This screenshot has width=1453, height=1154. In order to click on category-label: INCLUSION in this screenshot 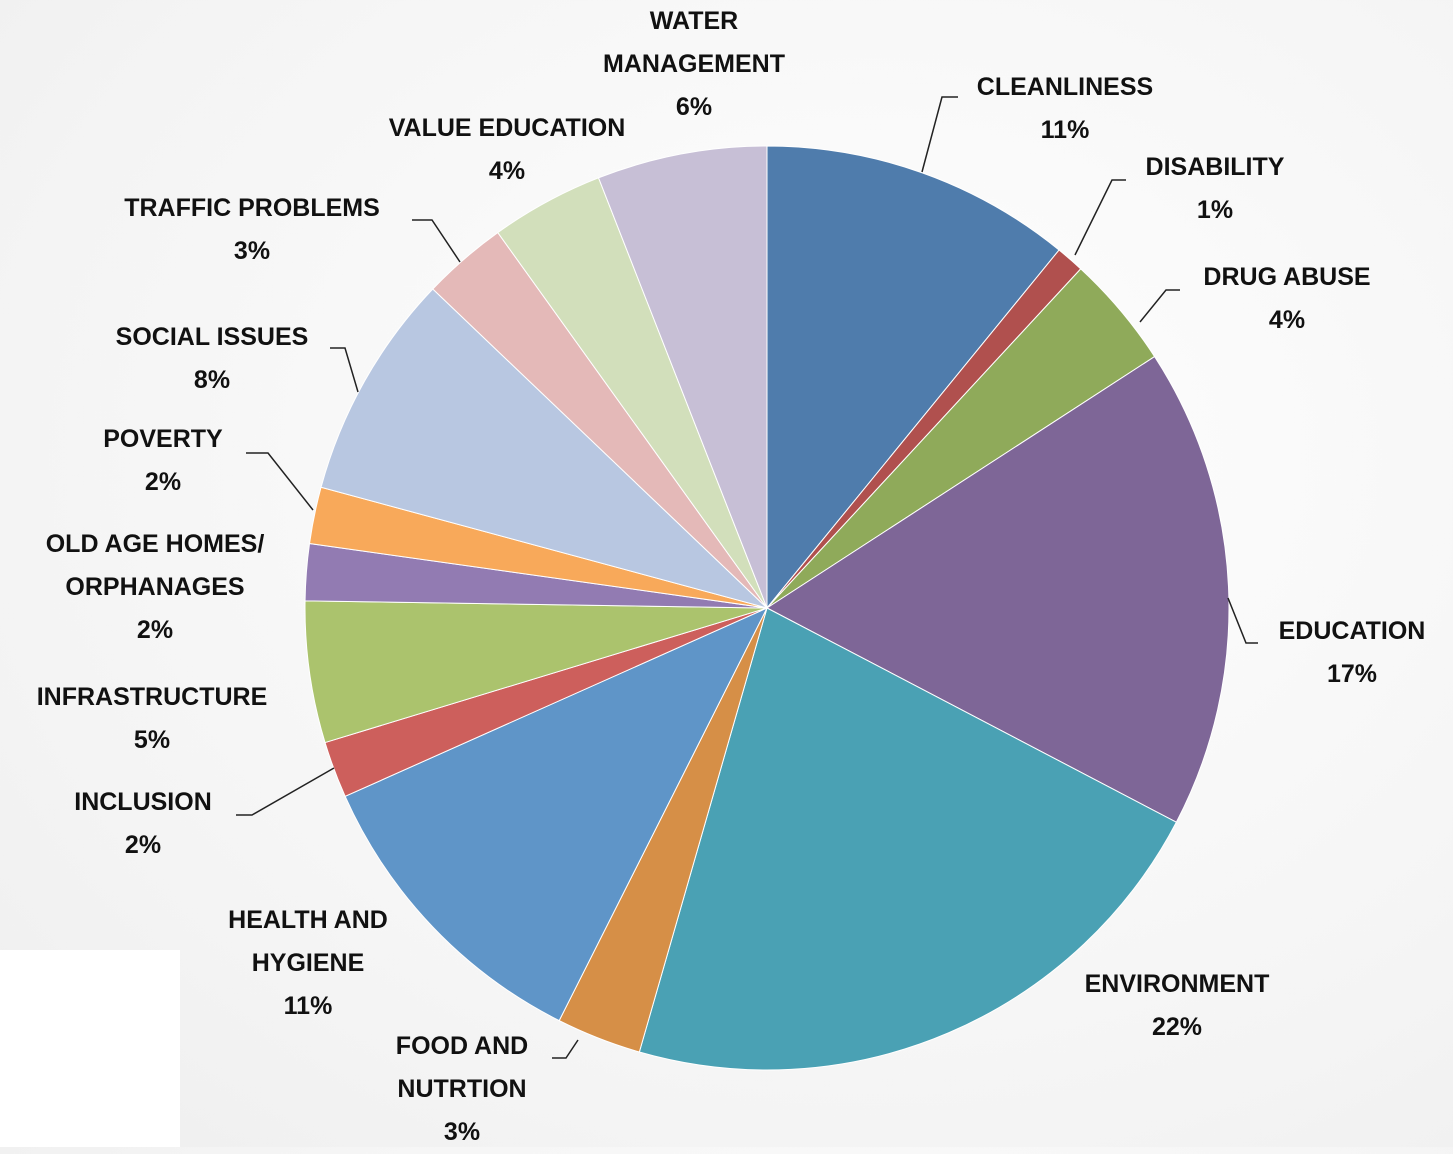, I will do `click(143, 802)`.